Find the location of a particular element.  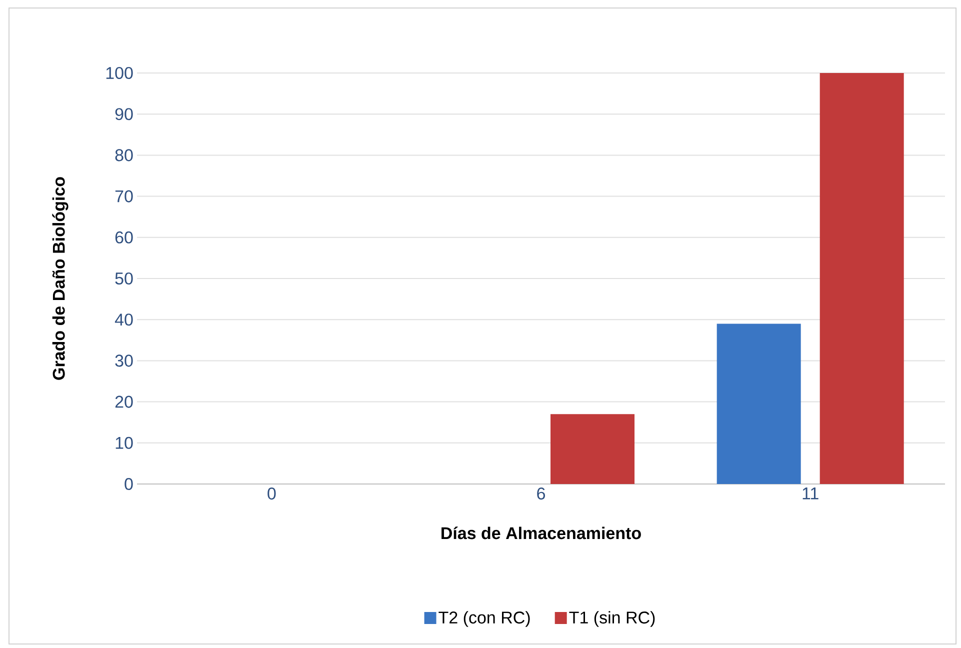

y-tick-label: 80 is located at coordinates (124, 155).